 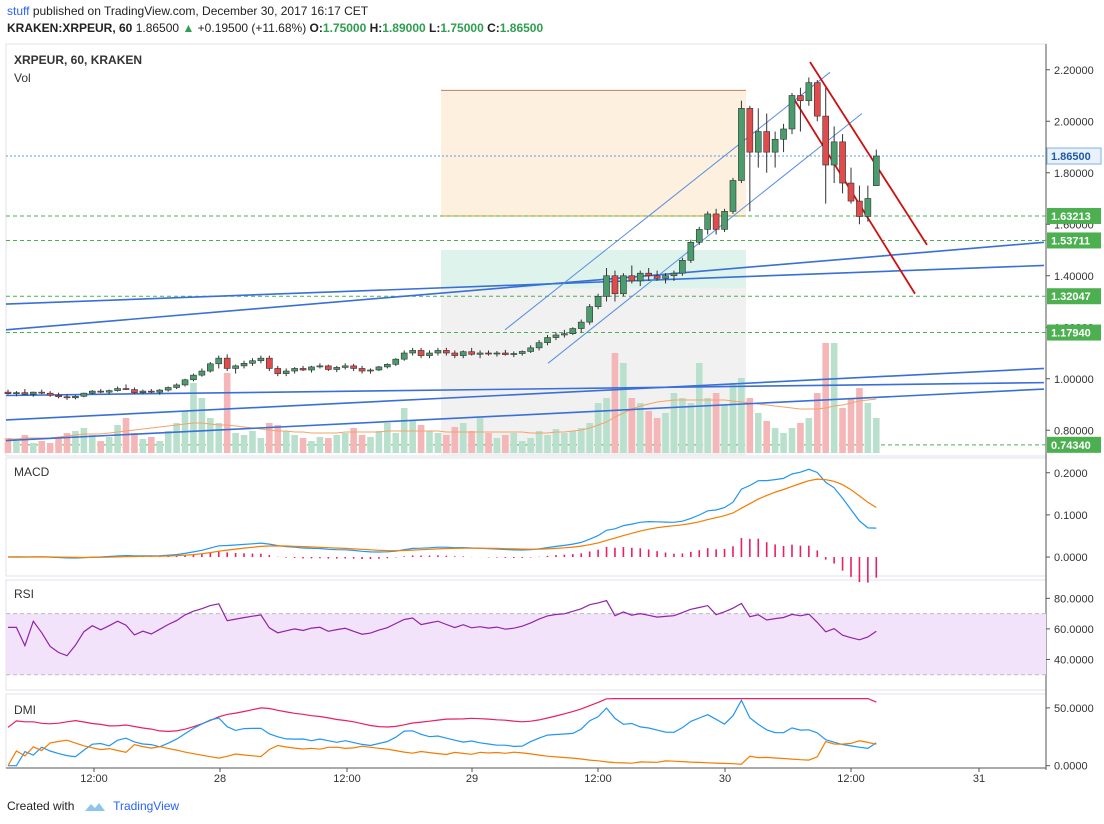 What do you see at coordinates (705, 238) in the screenshot?
I see `channel-lower-line` at bounding box center [705, 238].